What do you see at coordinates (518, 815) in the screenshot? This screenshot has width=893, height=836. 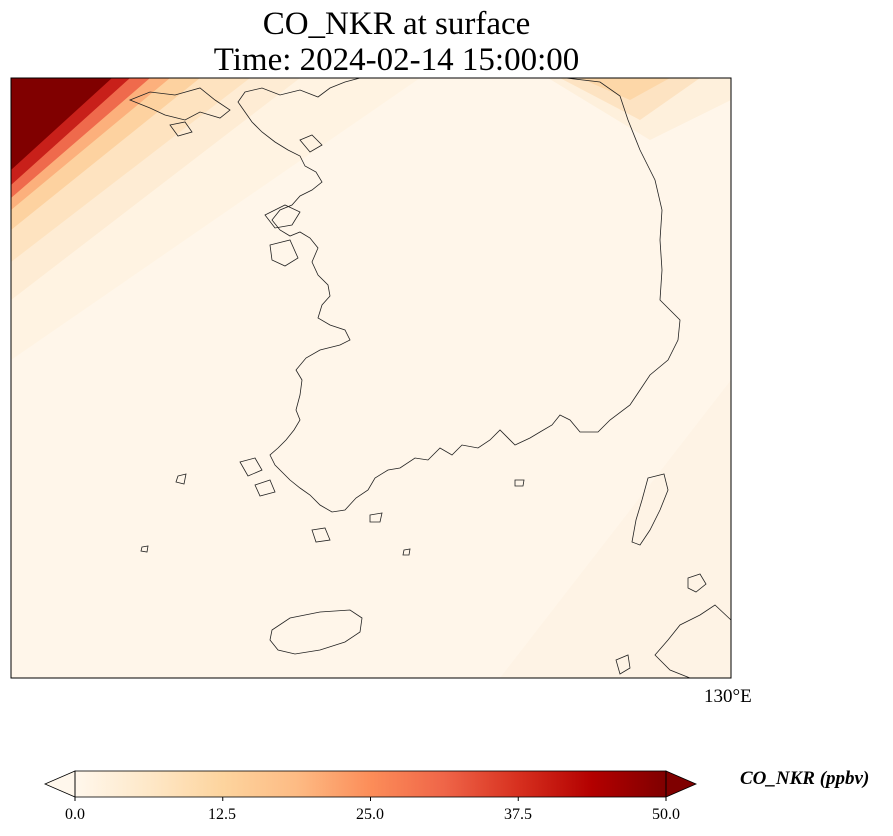 I see `colorbar-tick-label: 37.5` at bounding box center [518, 815].